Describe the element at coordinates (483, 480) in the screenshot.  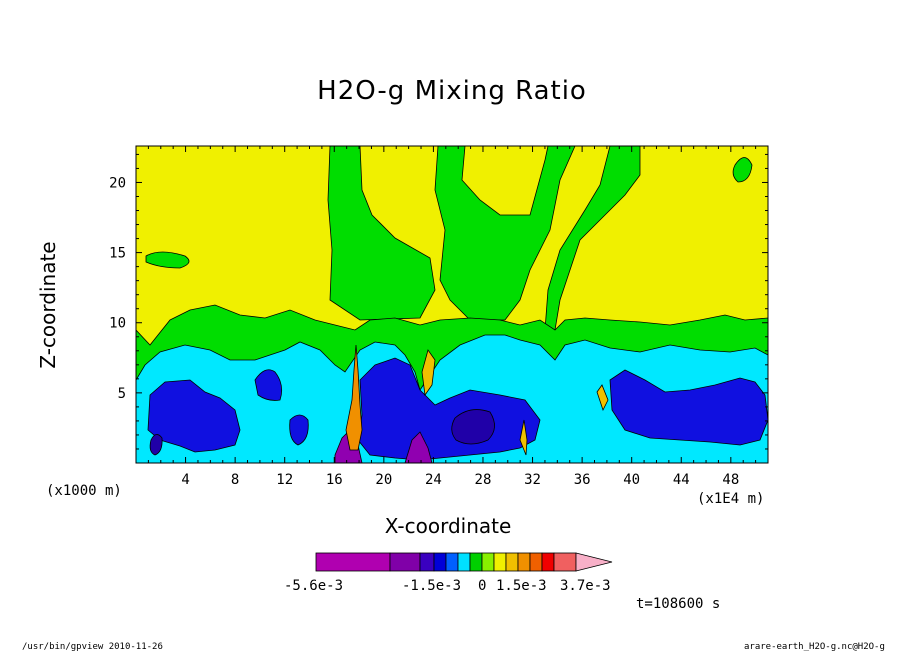
I see `x-tick-label: 28` at that location.